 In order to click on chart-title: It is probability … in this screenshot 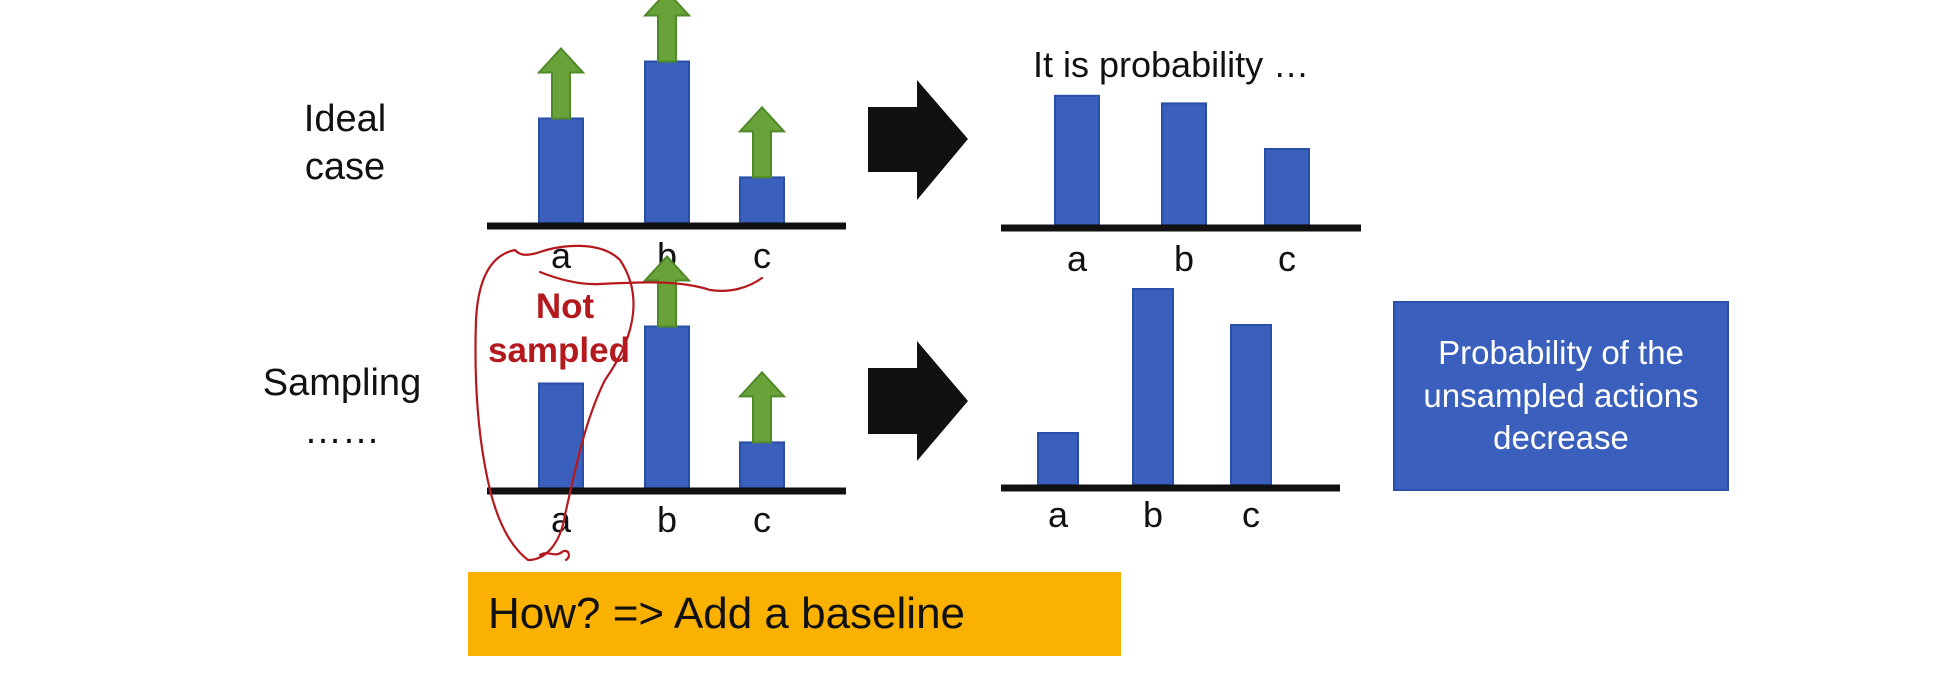, I will do `click(1171, 64)`.